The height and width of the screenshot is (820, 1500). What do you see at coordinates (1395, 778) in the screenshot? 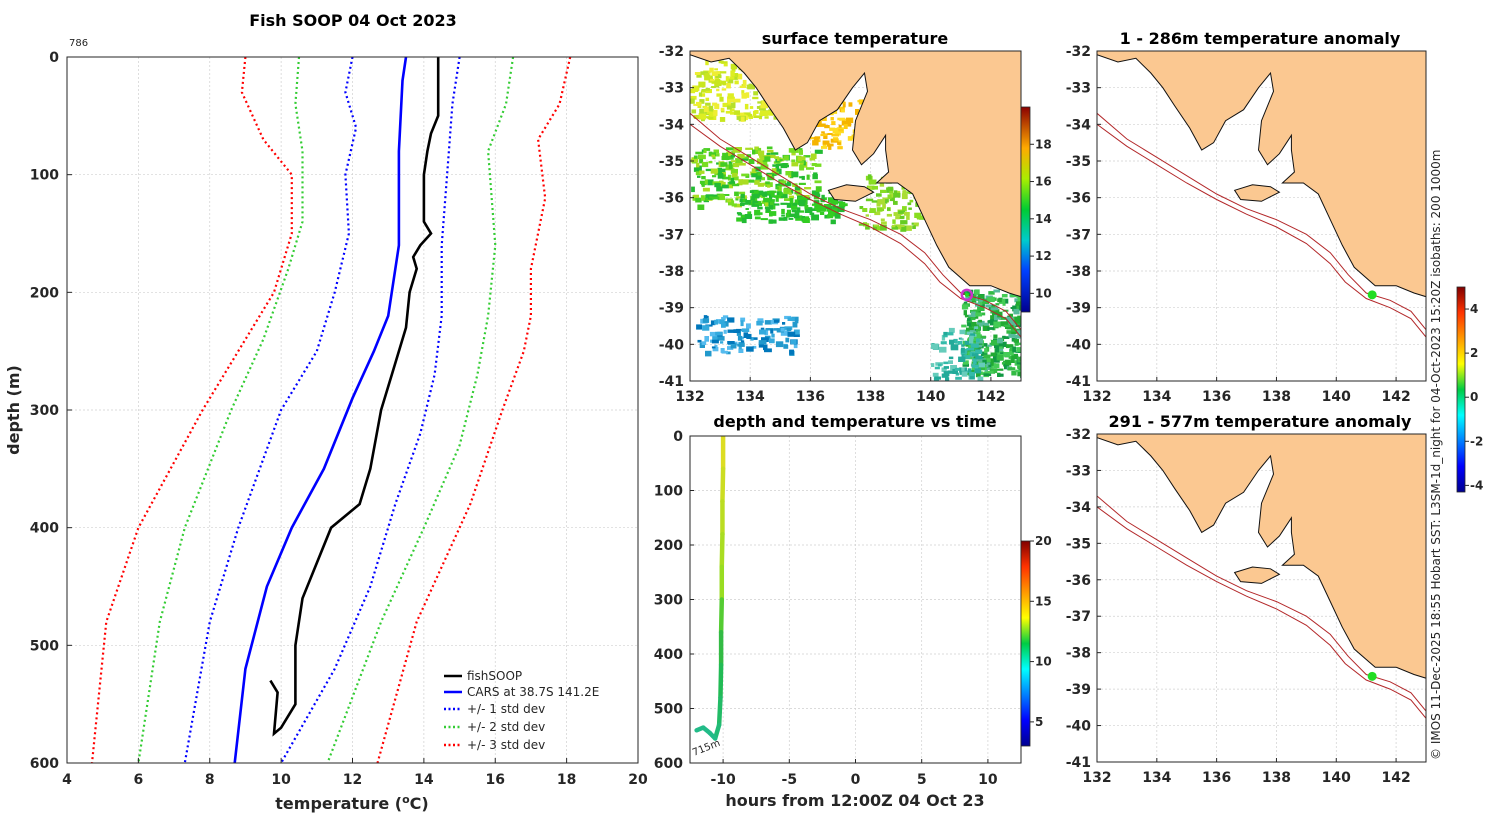
I see `map-xtick-label: 142` at bounding box center [1395, 778].